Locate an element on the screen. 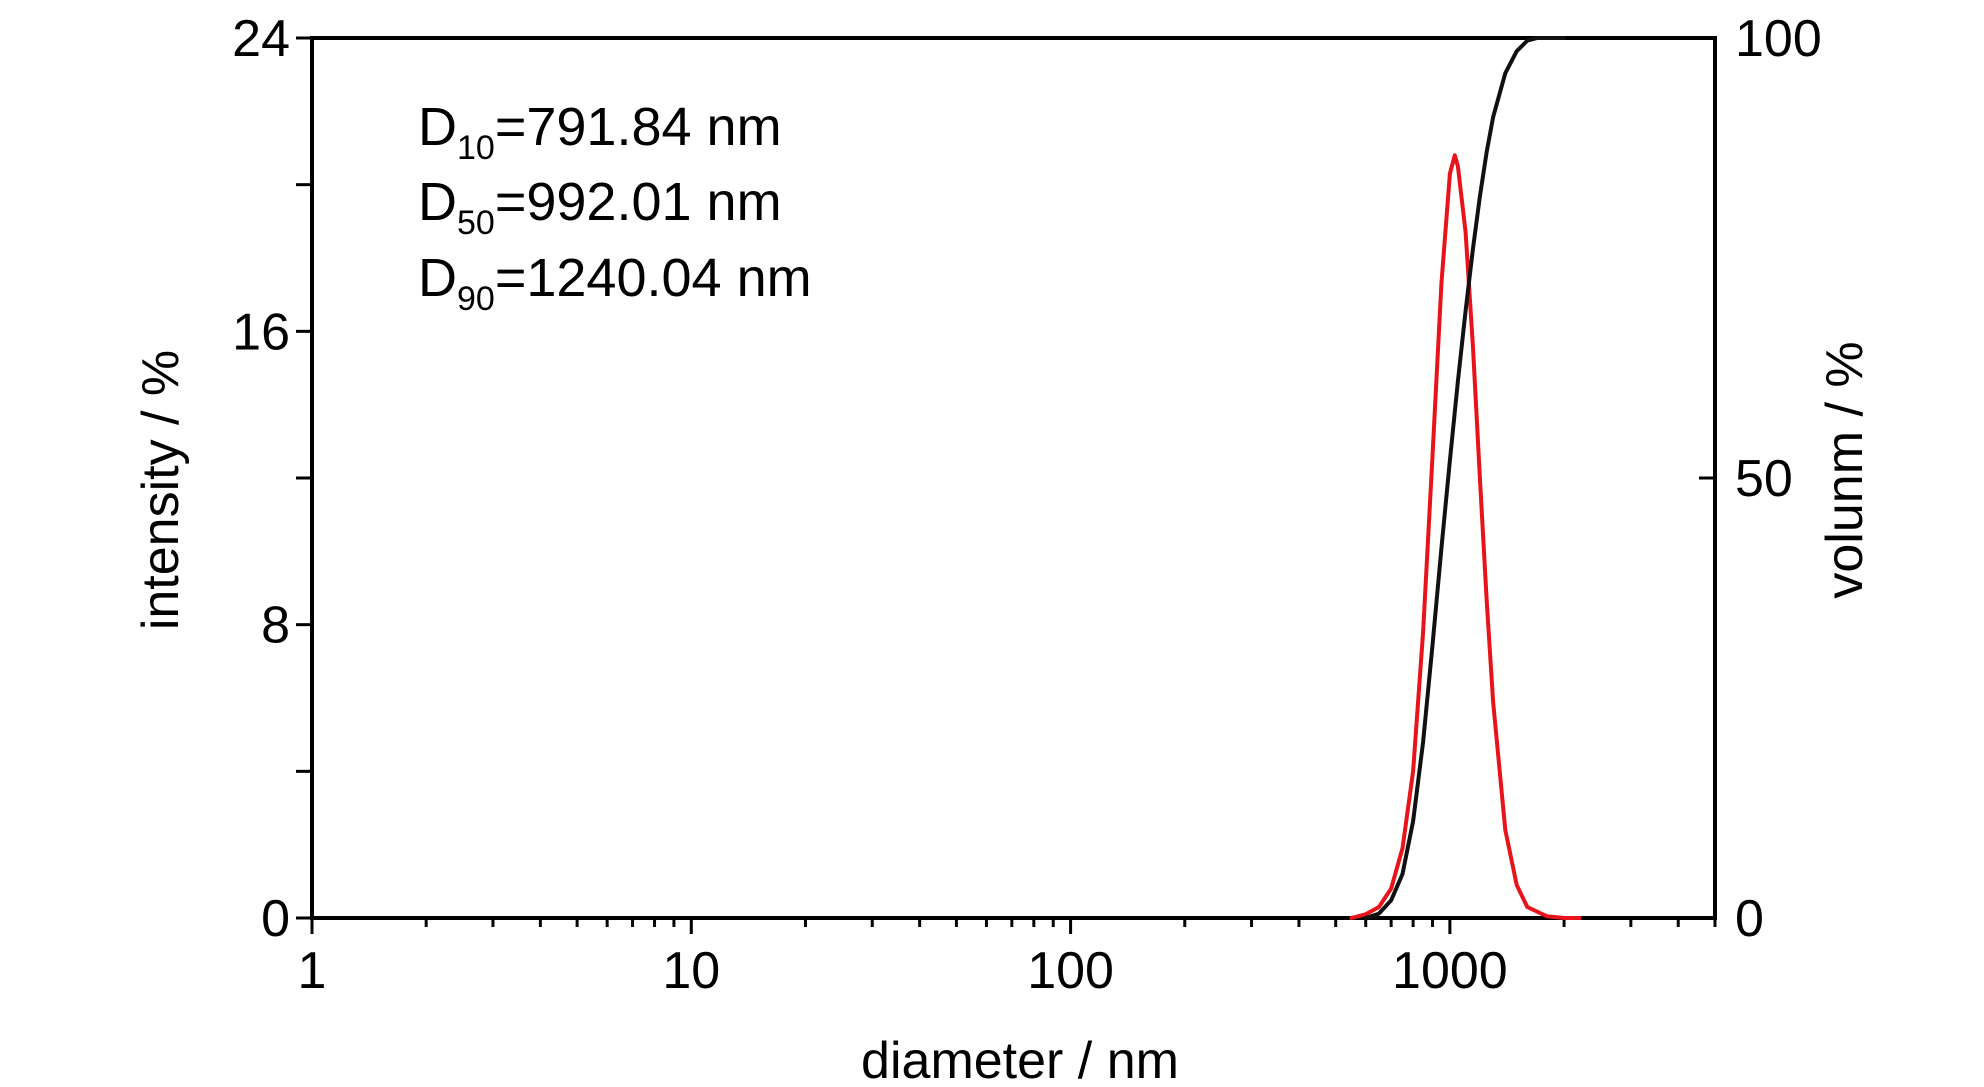  x-axis-ticks: 1 10 100 1000 is located at coordinates (1007, 959).